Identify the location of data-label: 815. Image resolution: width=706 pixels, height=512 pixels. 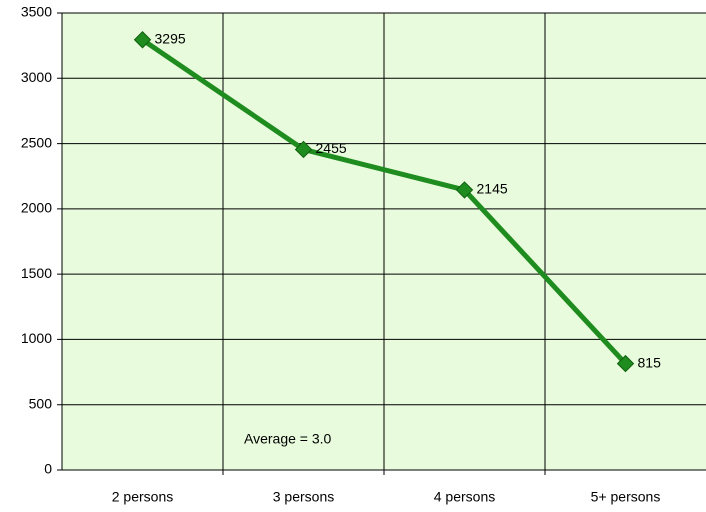
(650, 362).